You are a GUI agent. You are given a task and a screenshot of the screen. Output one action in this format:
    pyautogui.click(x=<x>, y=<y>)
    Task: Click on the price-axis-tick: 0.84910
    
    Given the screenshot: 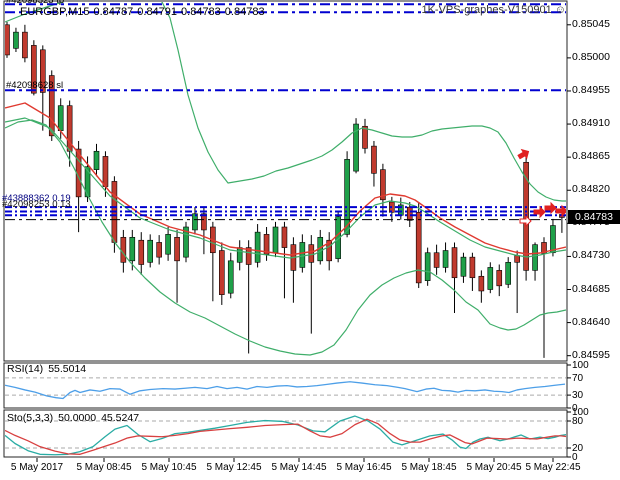 What is the action you would take?
    pyautogui.click(x=591, y=123)
    